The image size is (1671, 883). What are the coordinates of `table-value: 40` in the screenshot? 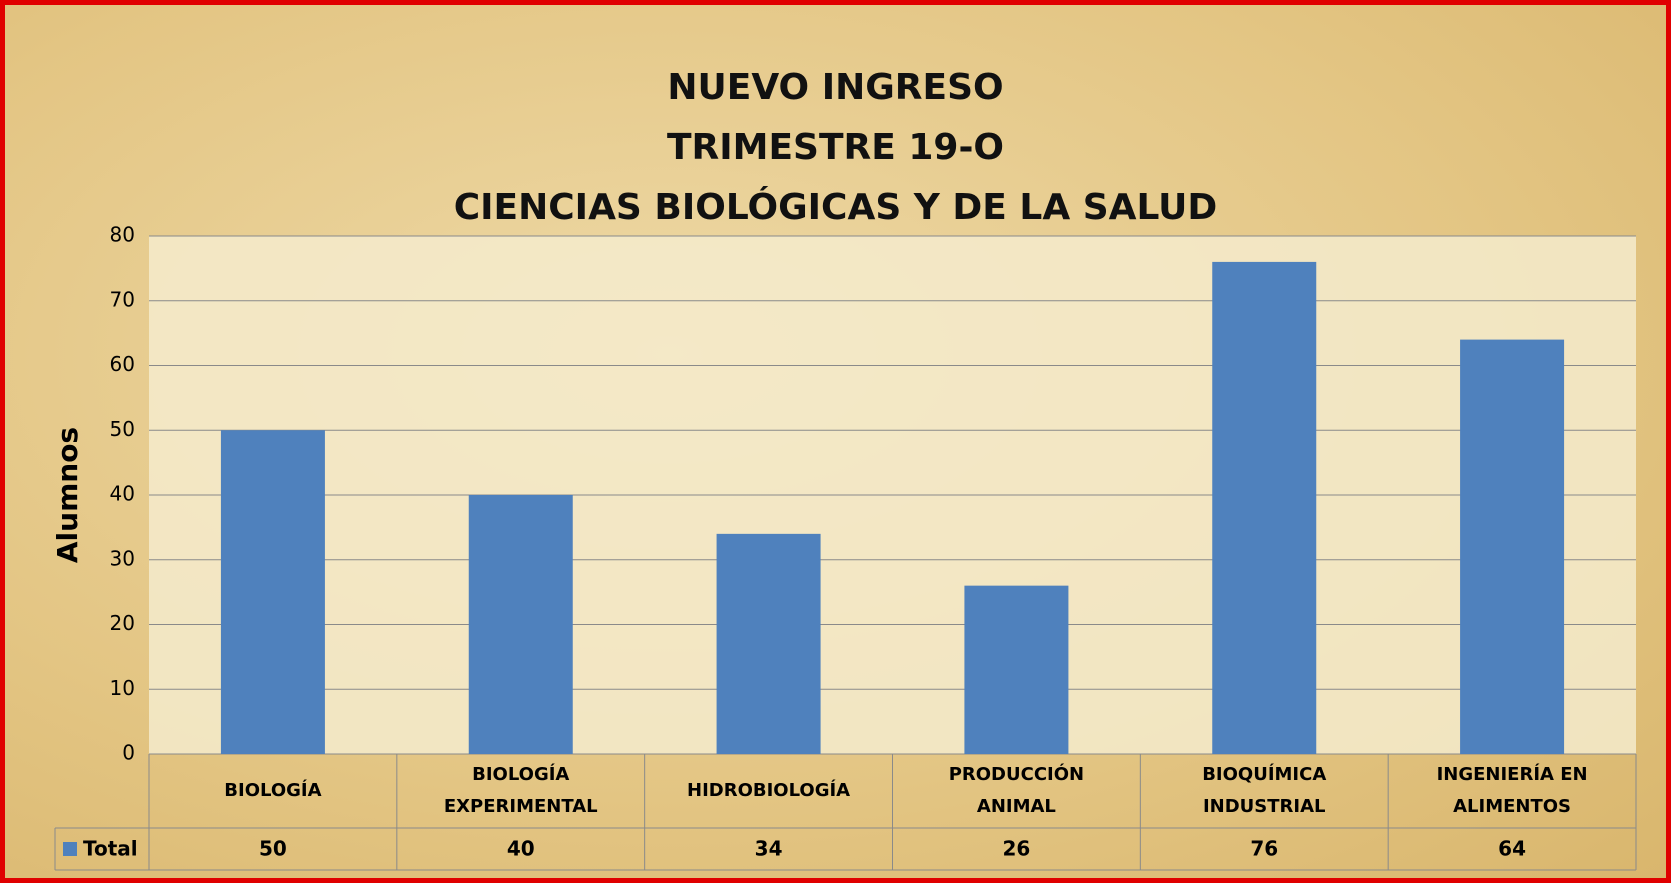 It's located at (521, 849).